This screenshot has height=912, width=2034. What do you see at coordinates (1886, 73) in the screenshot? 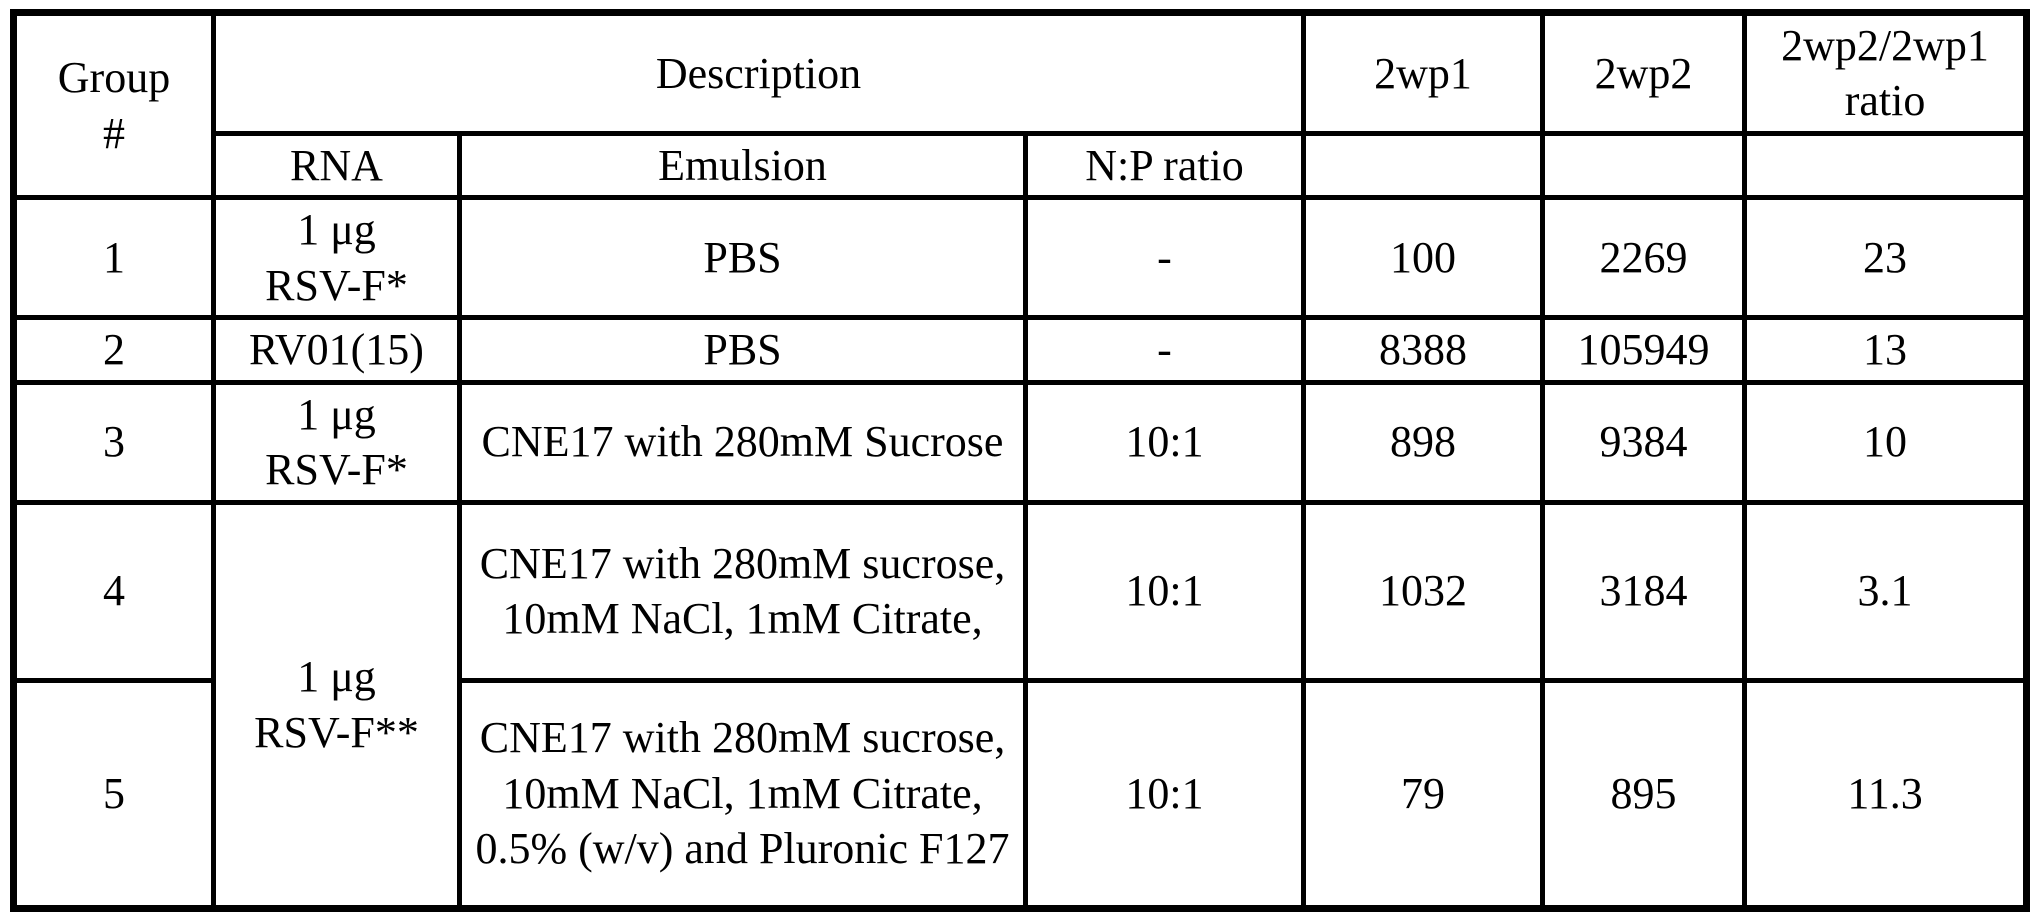
I see `header-2wp2-2wp1-ratio: 2wp2/2wp1 ratio` at bounding box center [1886, 73].